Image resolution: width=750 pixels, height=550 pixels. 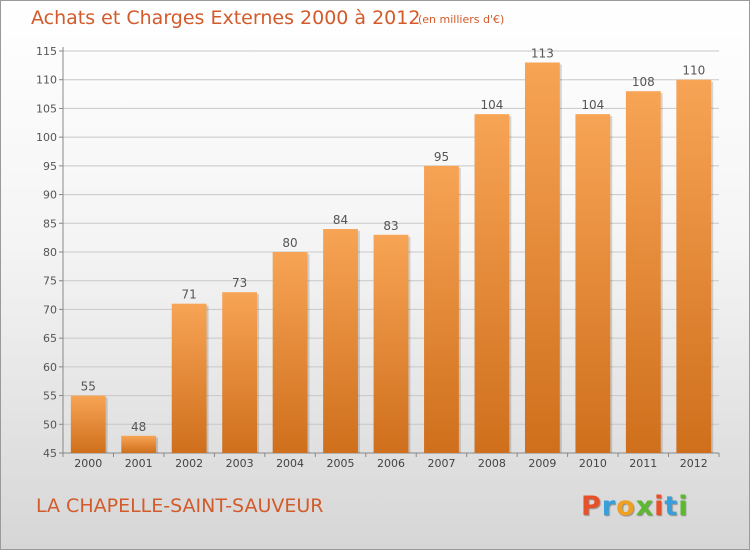 What do you see at coordinates (643, 463) in the screenshot?
I see `x-tick-label-2011: 2011` at bounding box center [643, 463].